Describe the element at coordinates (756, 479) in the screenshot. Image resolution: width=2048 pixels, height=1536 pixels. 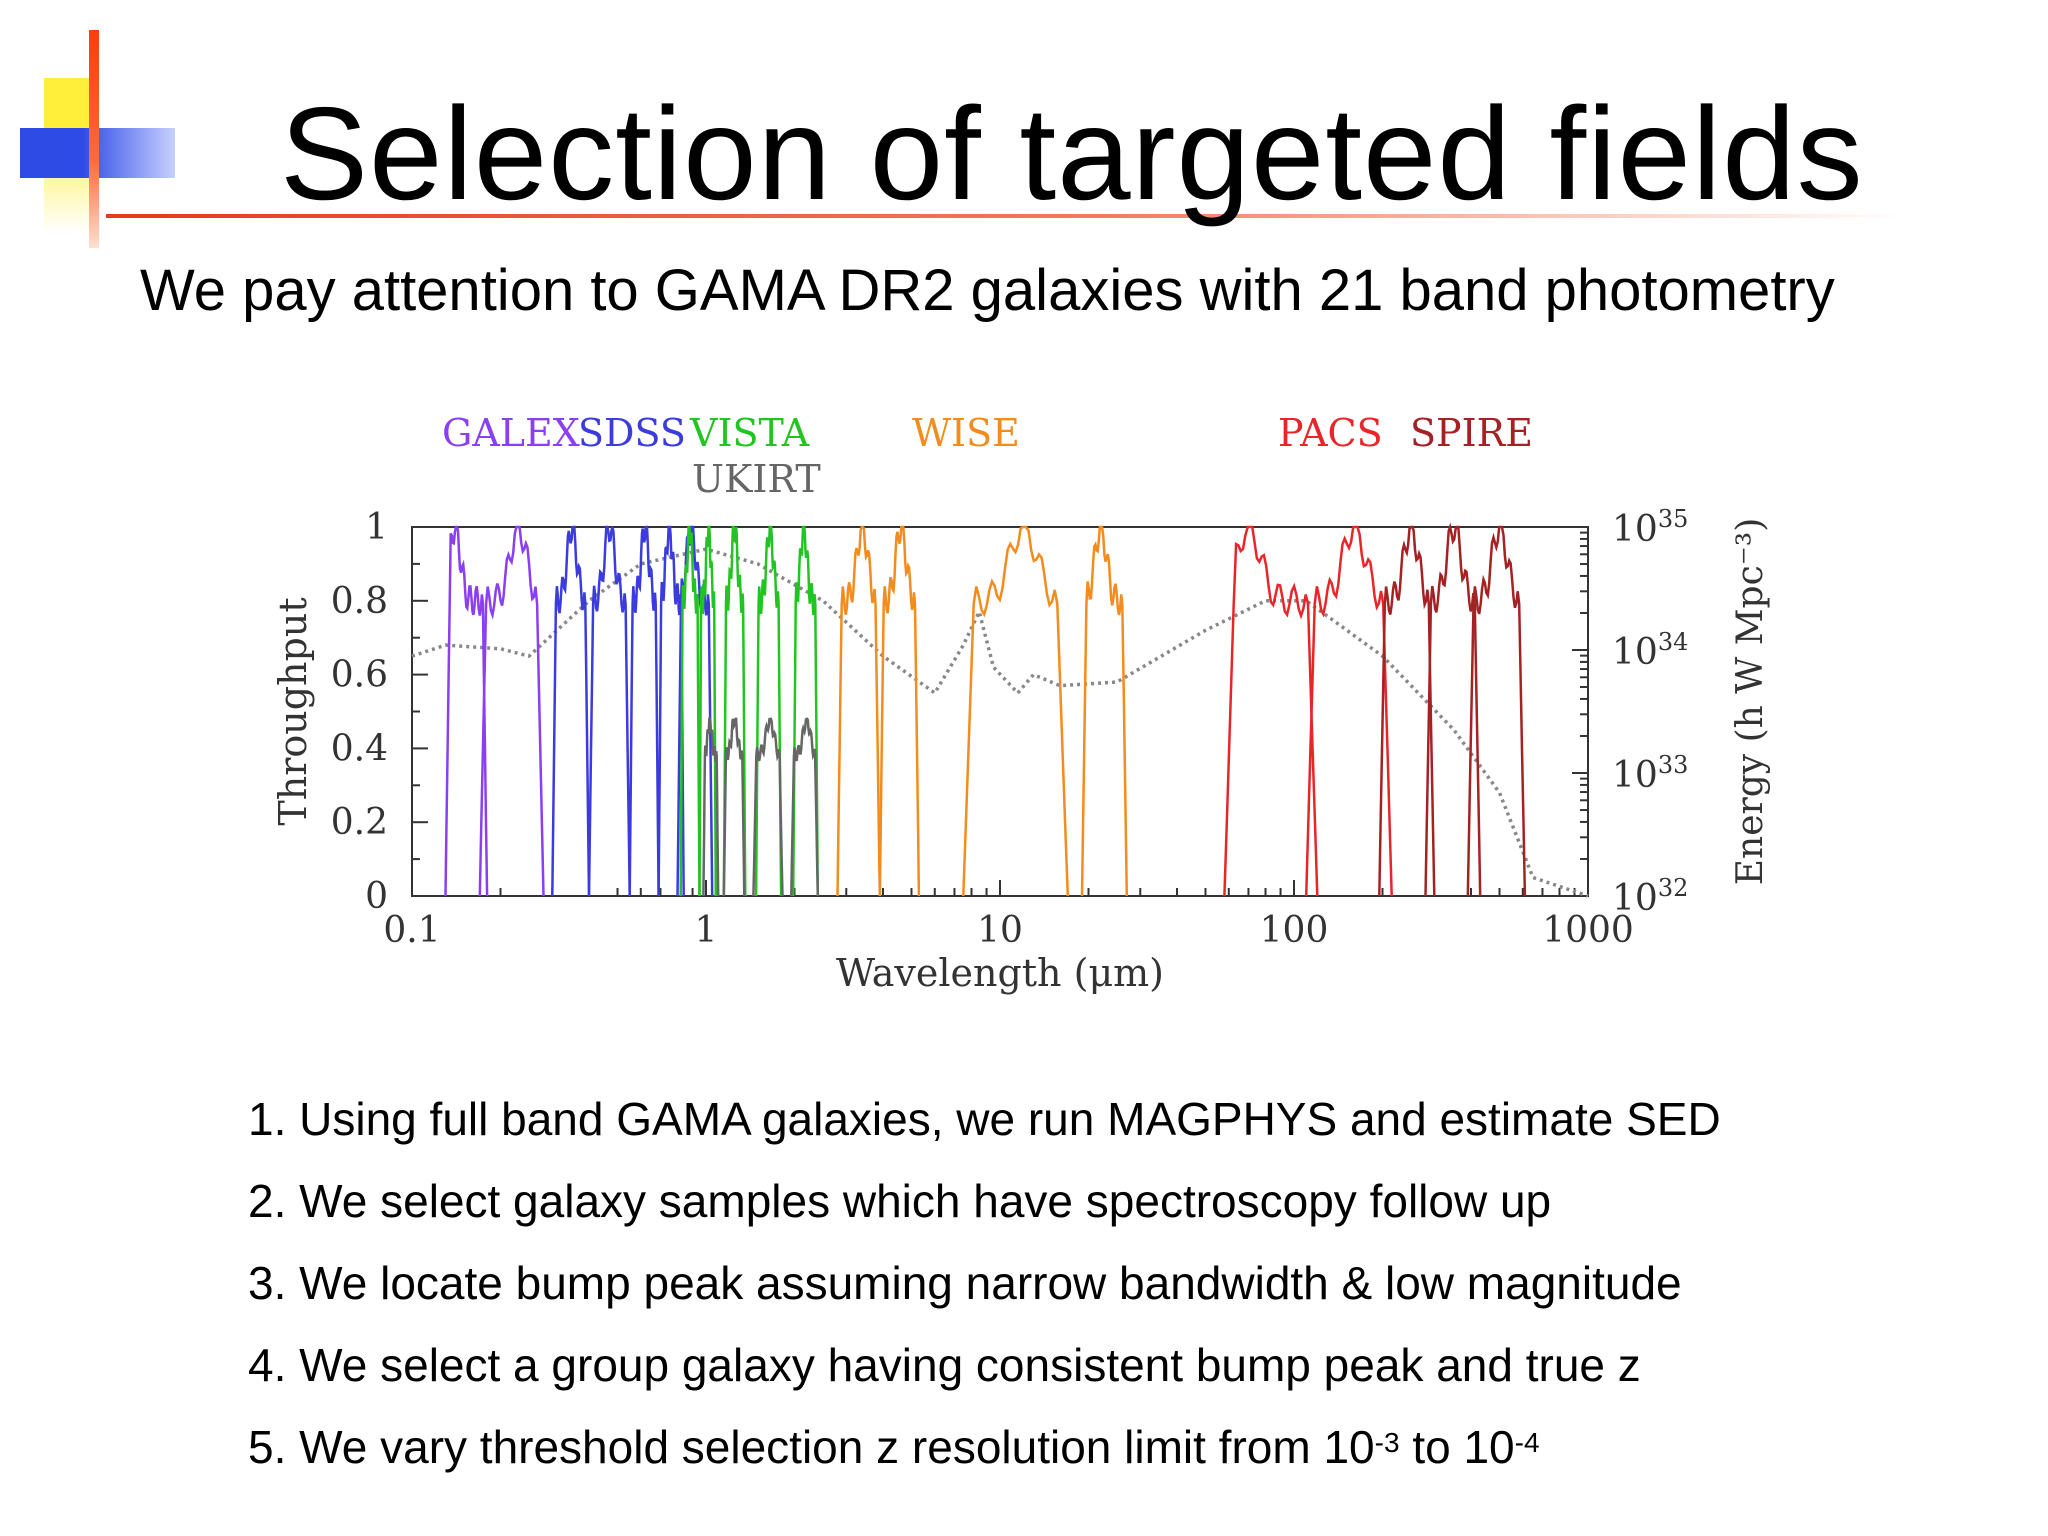
I see `legend-ukirt: UKIRT` at that location.